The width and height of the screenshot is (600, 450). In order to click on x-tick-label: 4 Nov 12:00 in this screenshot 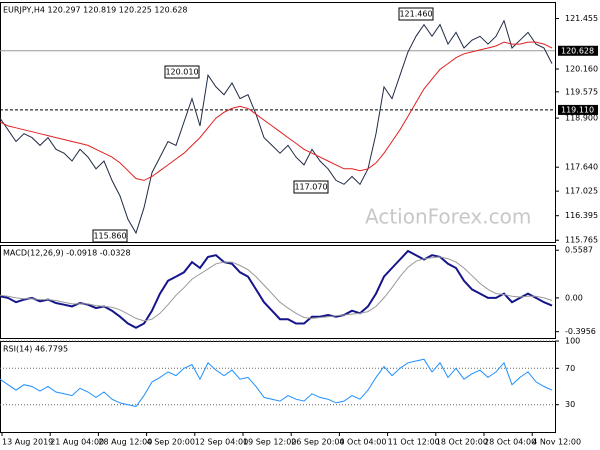, I will do `click(556, 442)`.